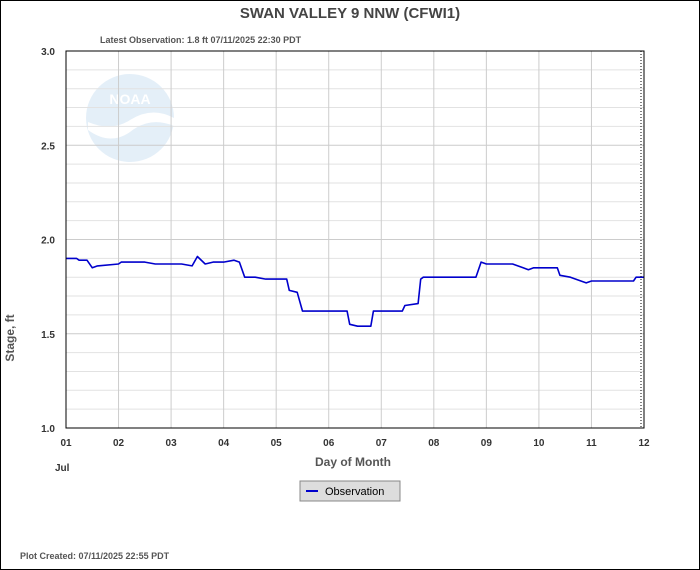 This screenshot has width=700, height=570. I want to click on x-tick-label: 05, so click(277, 443).